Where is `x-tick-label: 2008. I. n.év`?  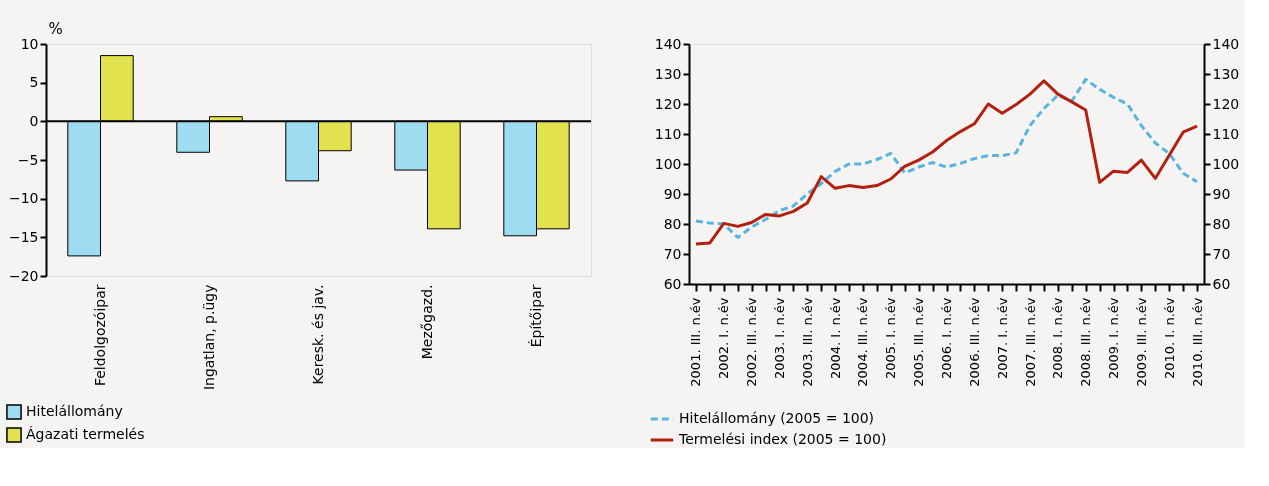
x-tick-label: 2008. I. n.év is located at coordinates (1058, 338).